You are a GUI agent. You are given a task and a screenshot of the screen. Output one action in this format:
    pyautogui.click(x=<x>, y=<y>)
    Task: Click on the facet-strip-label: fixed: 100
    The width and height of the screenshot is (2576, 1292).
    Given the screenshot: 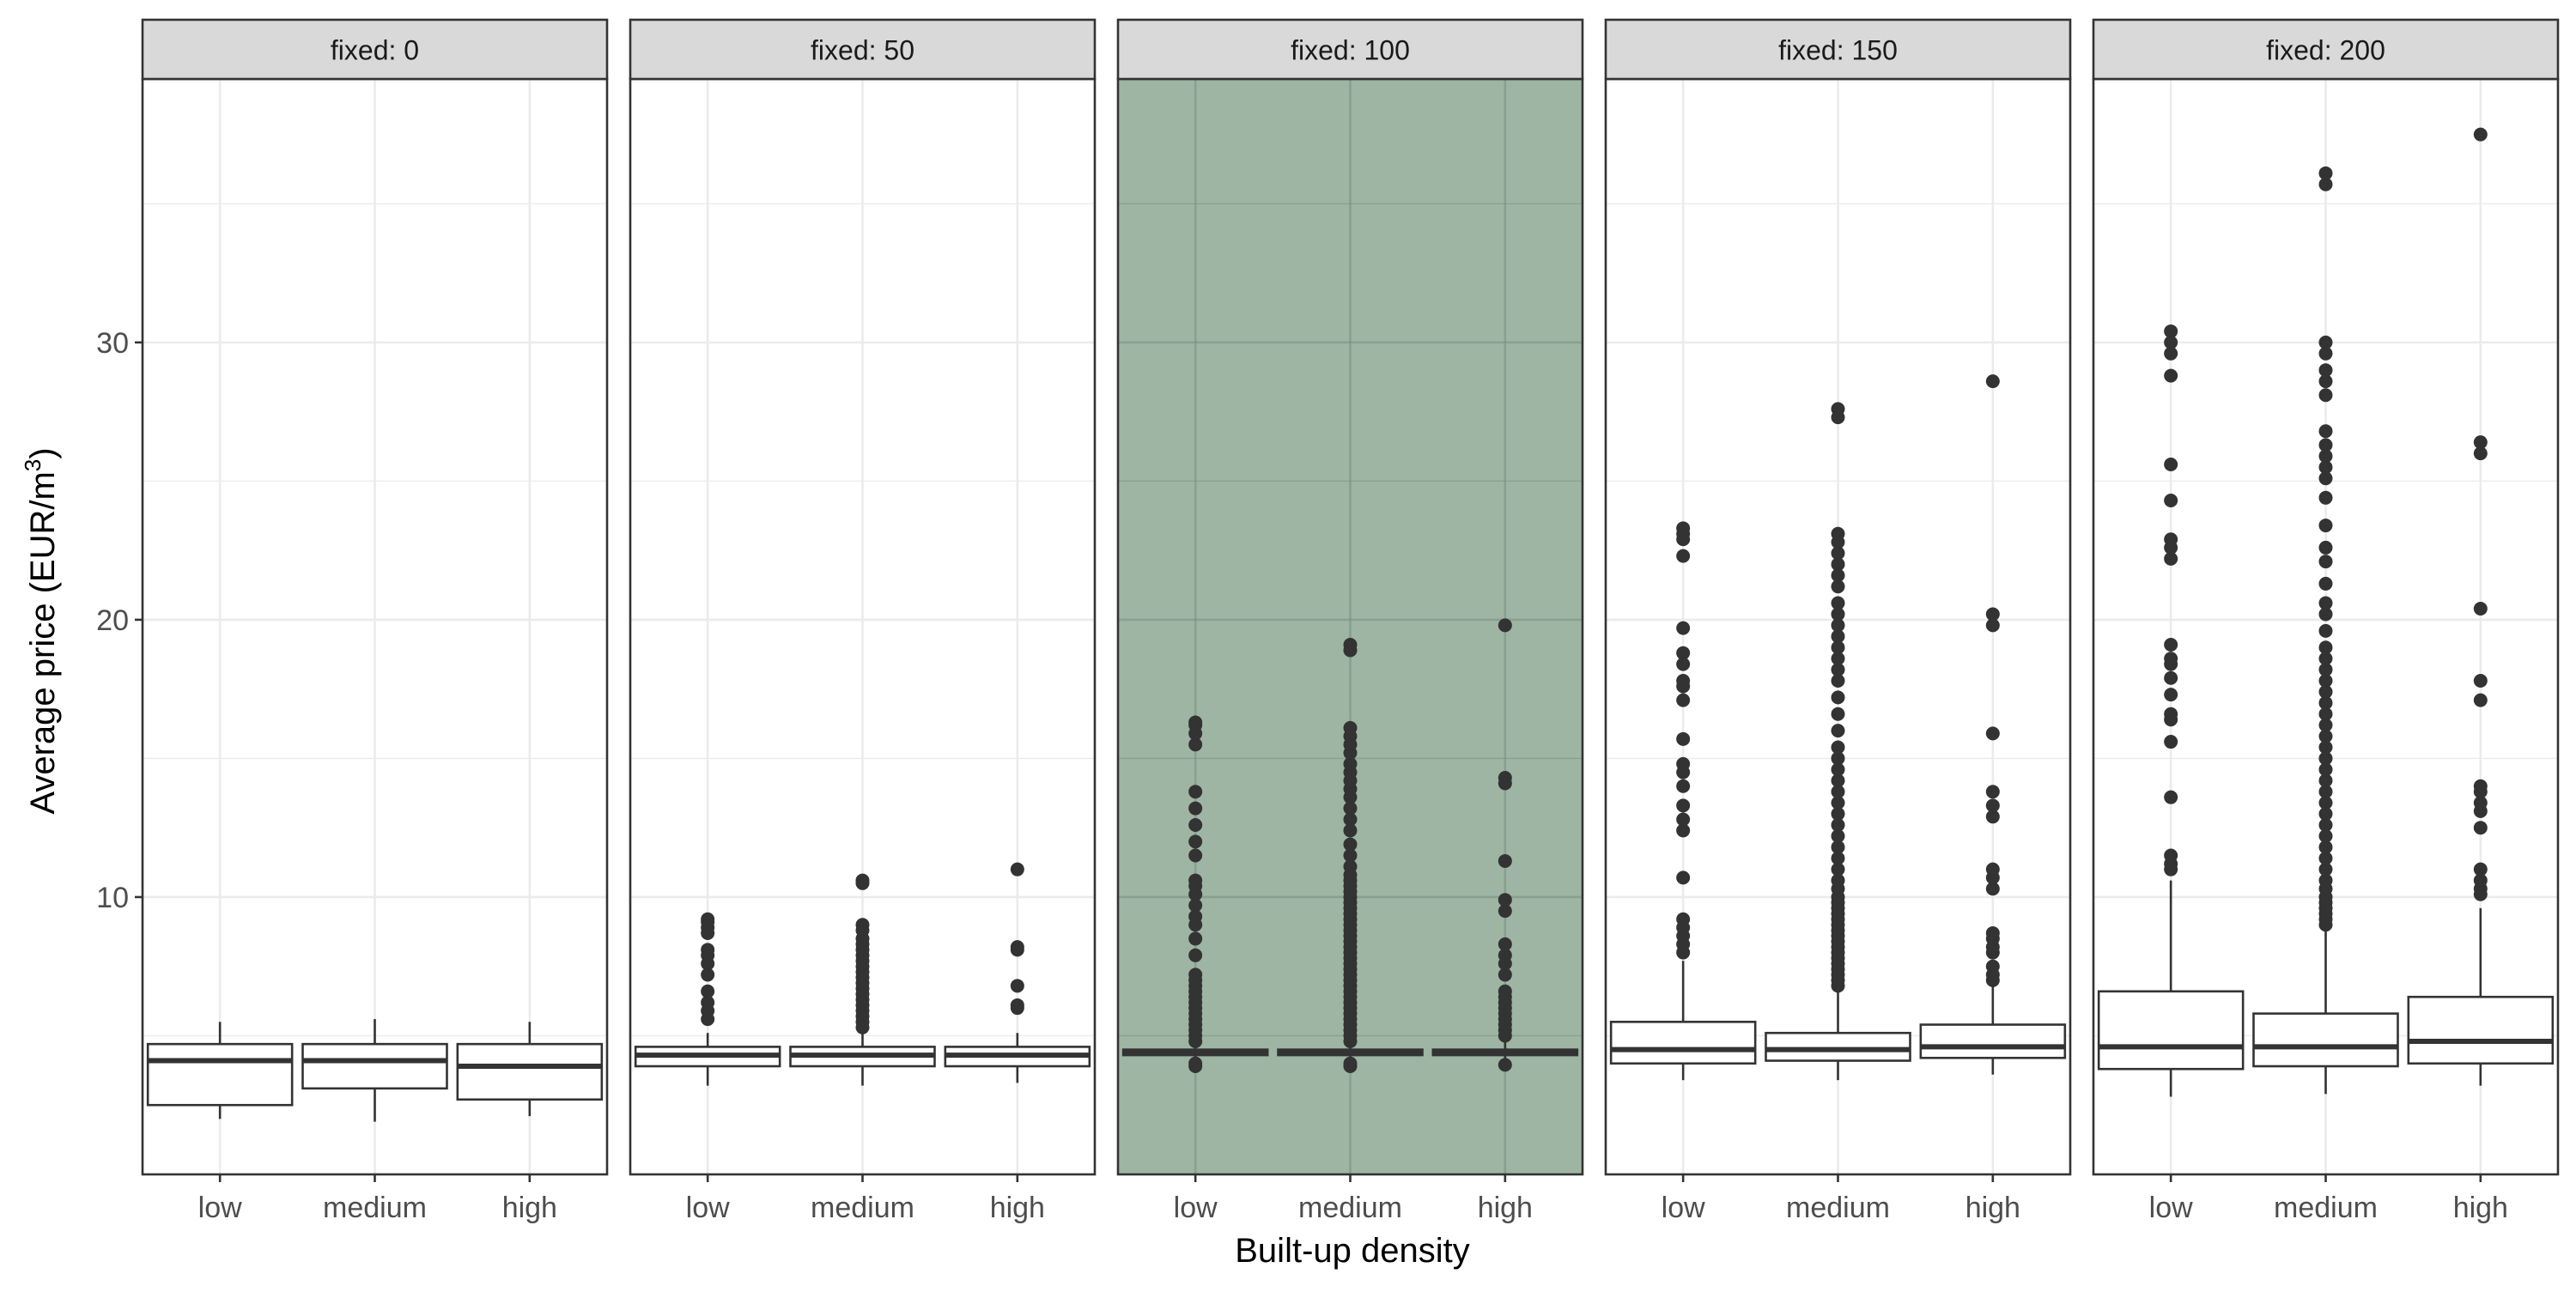 What is the action you would take?
    pyautogui.click(x=1350, y=50)
    